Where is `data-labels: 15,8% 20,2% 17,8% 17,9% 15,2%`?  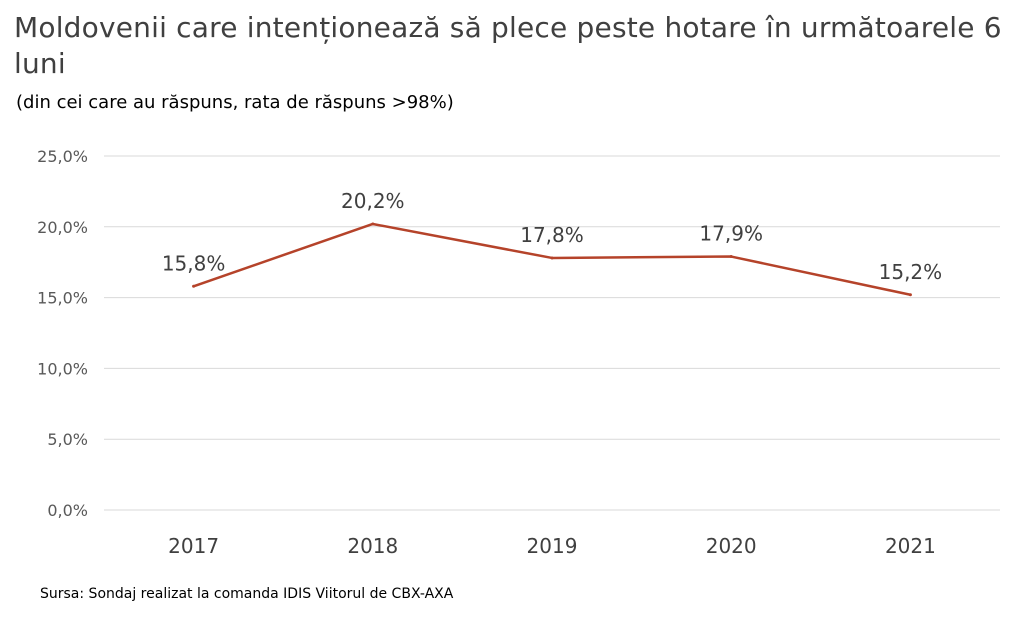
data-labels: 15,8% 20,2% 17,8% 17,9% 15,2% is located at coordinates (552, 236).